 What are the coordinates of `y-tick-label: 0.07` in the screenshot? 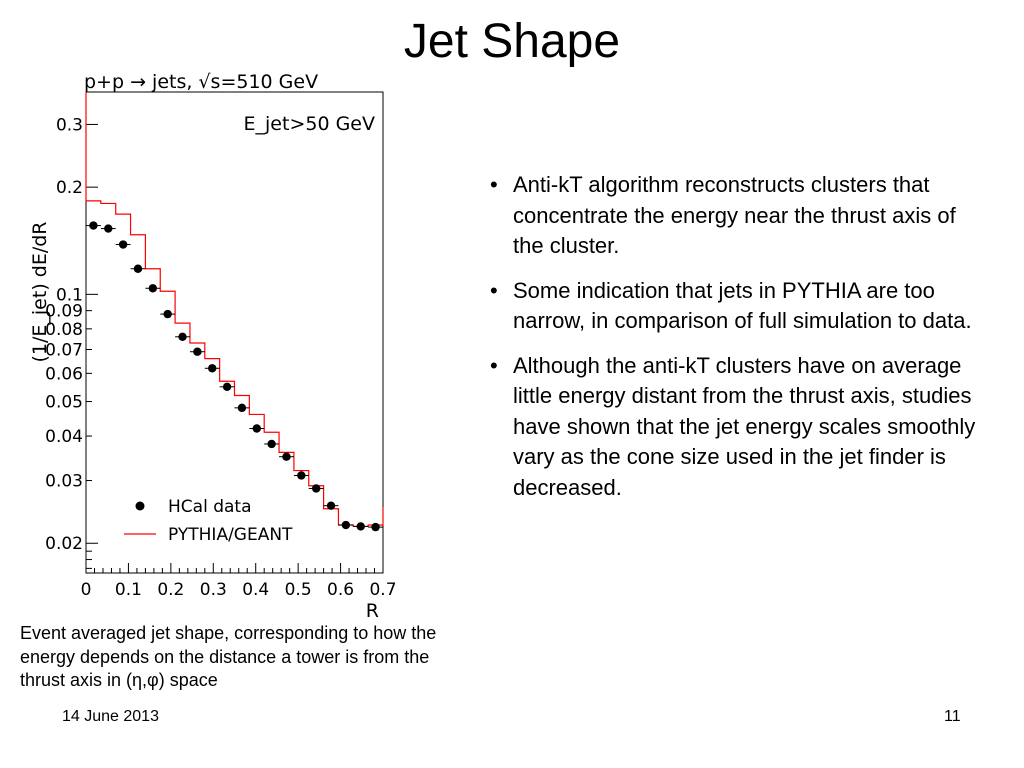 It's located at (64, 351).